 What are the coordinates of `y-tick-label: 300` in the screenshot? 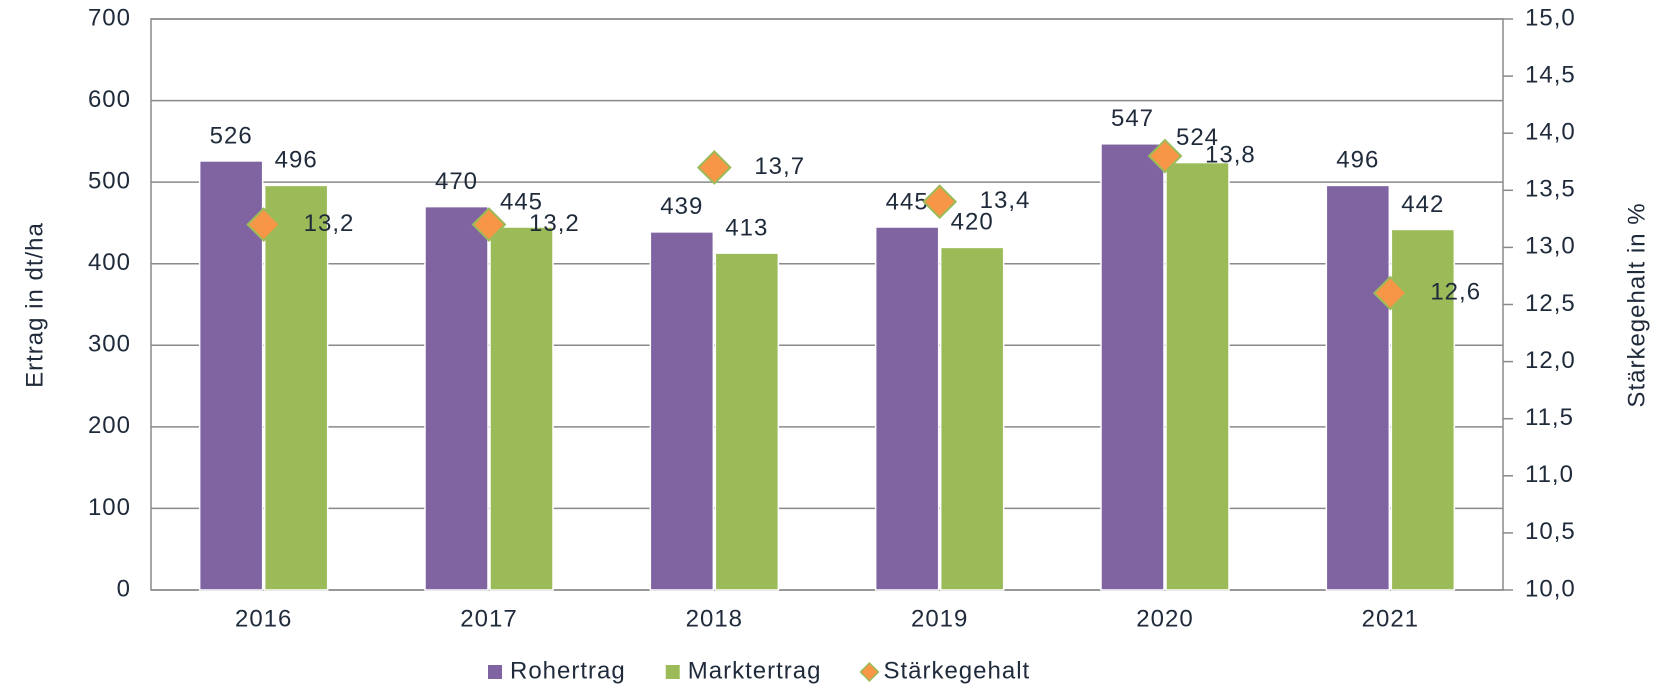 It's located at (109, 344).